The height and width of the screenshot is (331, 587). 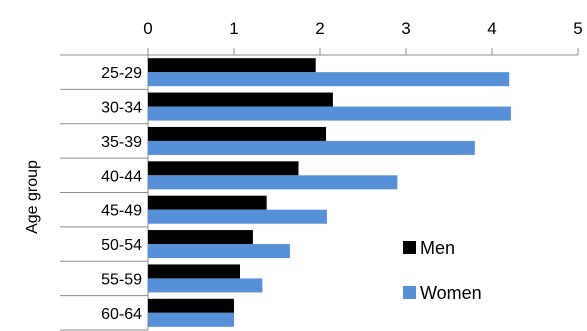 I want to click on y-category-label: 55-59, so click(x=121, y=279).